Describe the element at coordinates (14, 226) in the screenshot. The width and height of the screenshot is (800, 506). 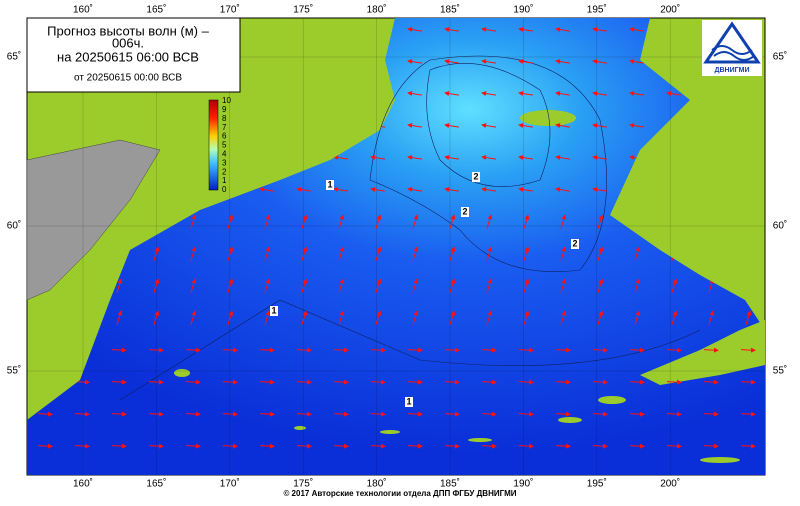
I see `lat-label: 60˚` at that location.